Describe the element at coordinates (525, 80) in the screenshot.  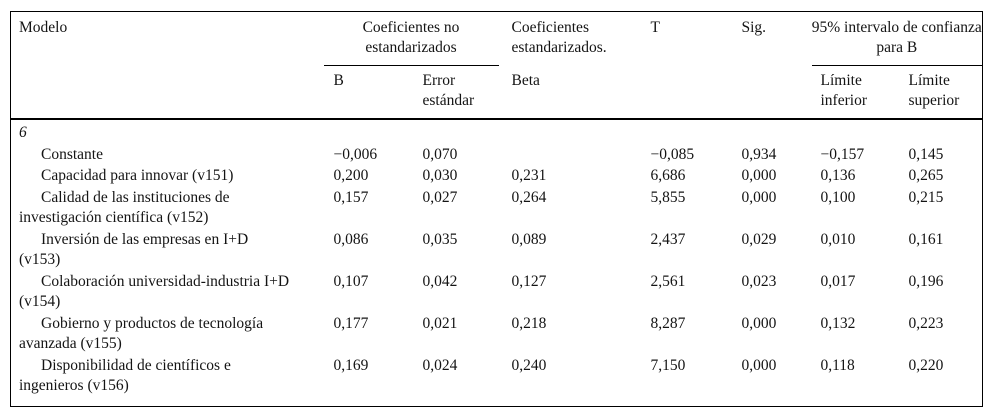
I see `col-header-beta: Beta` at that location.